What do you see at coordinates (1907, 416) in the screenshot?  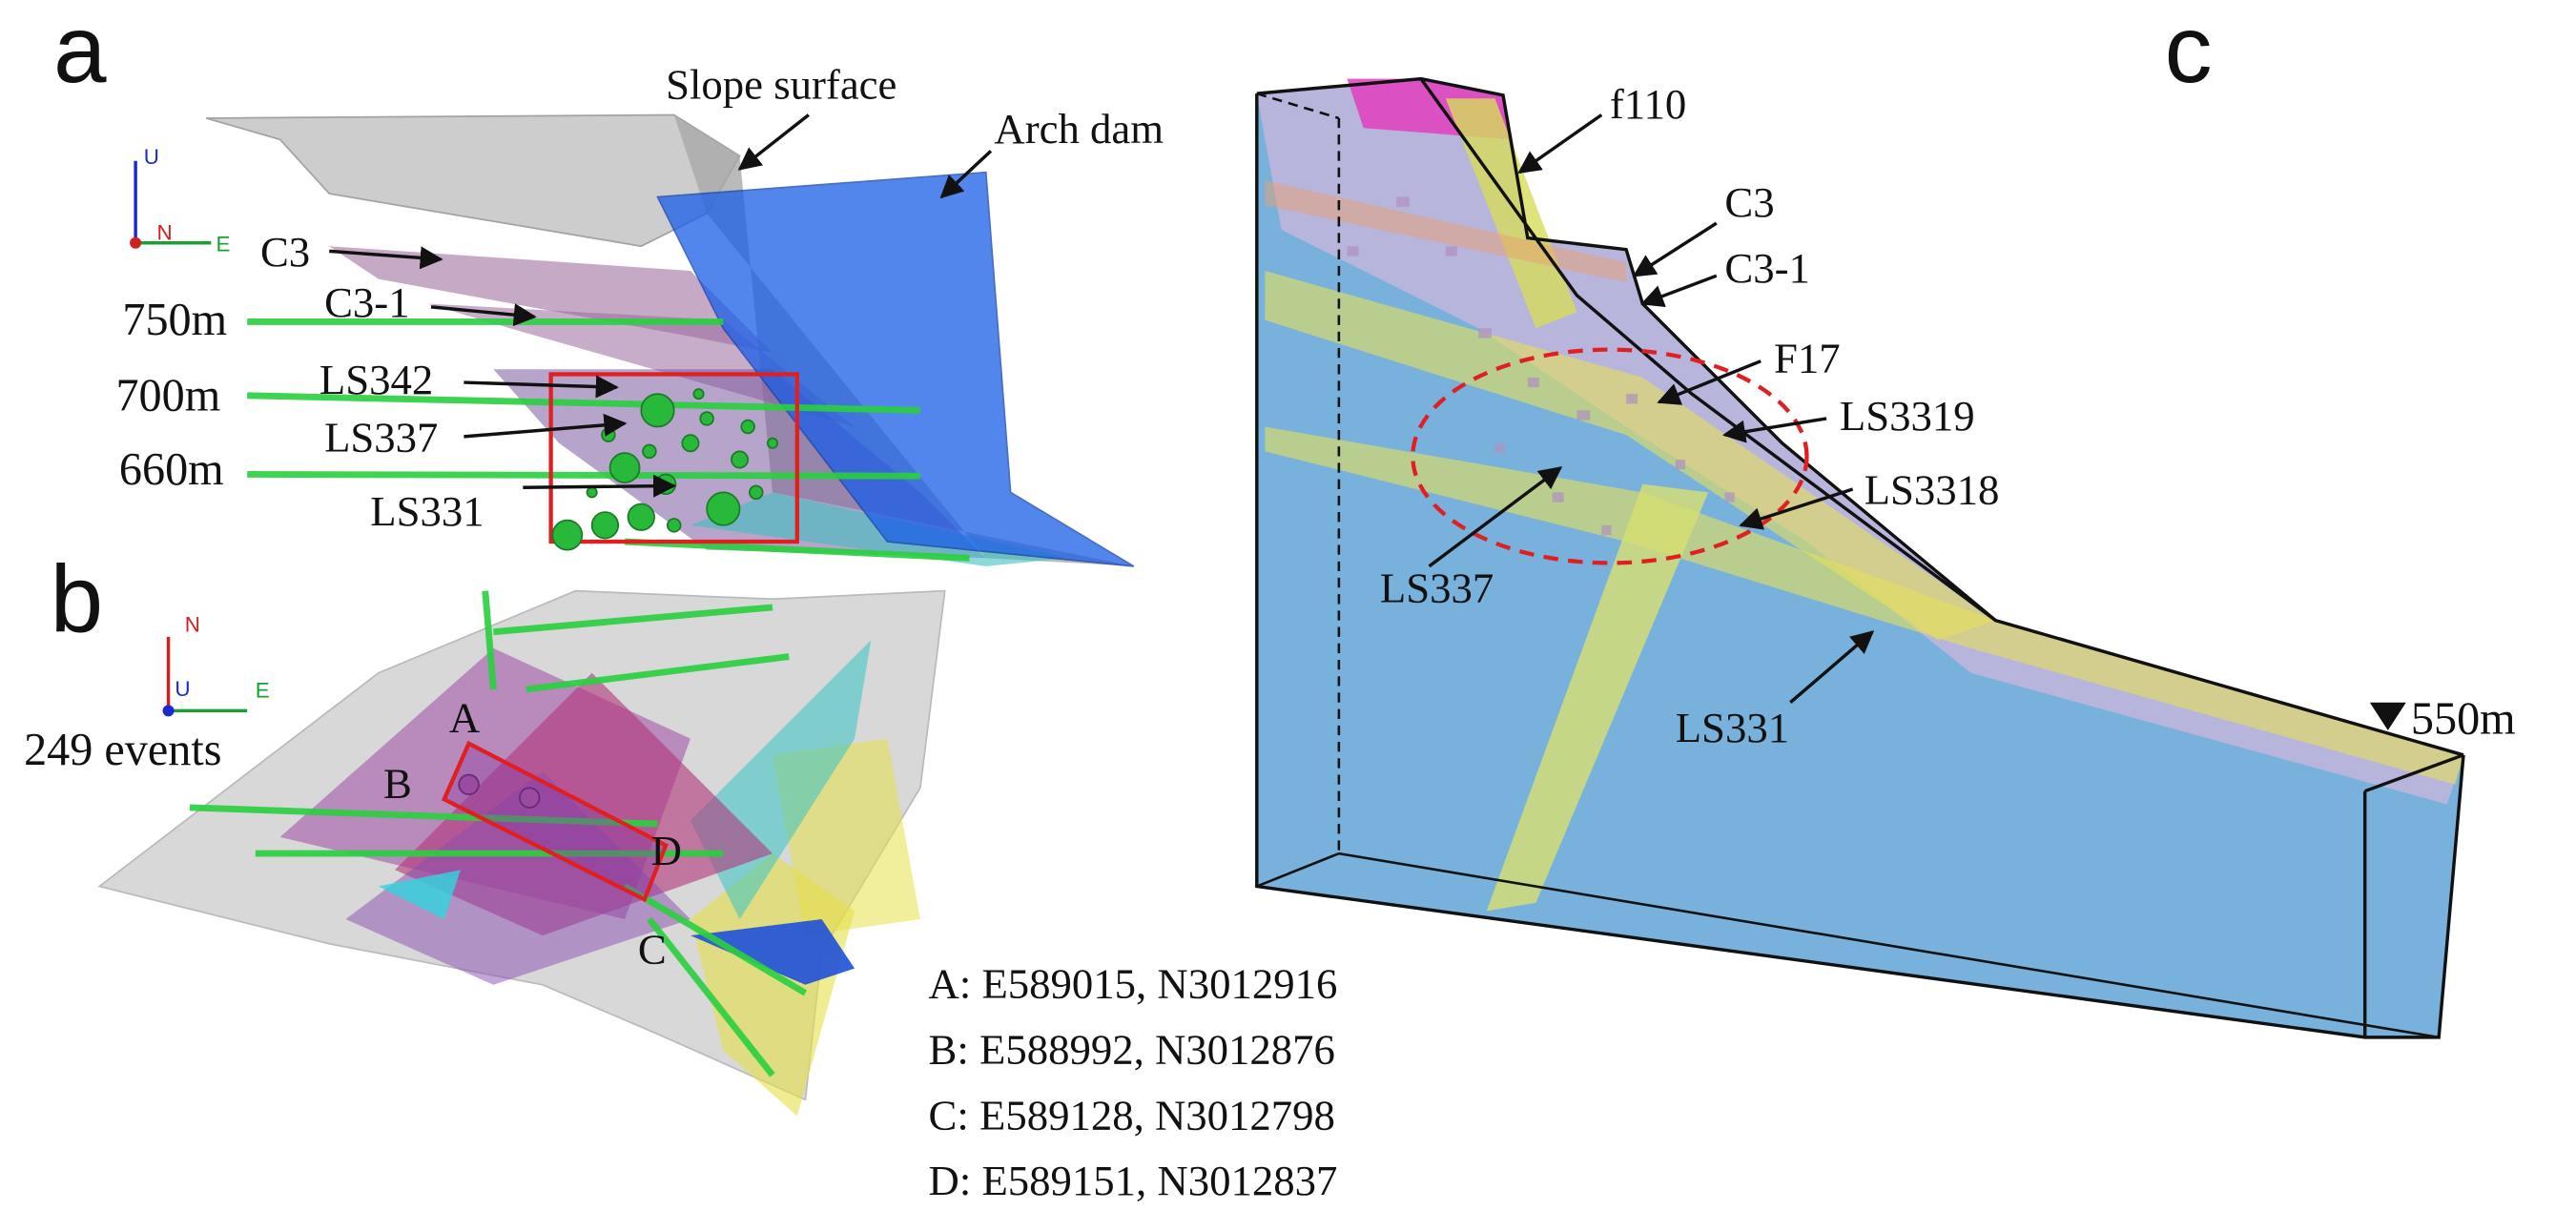 I see `annotation: LS3319` at bounding box center [1907, 416].